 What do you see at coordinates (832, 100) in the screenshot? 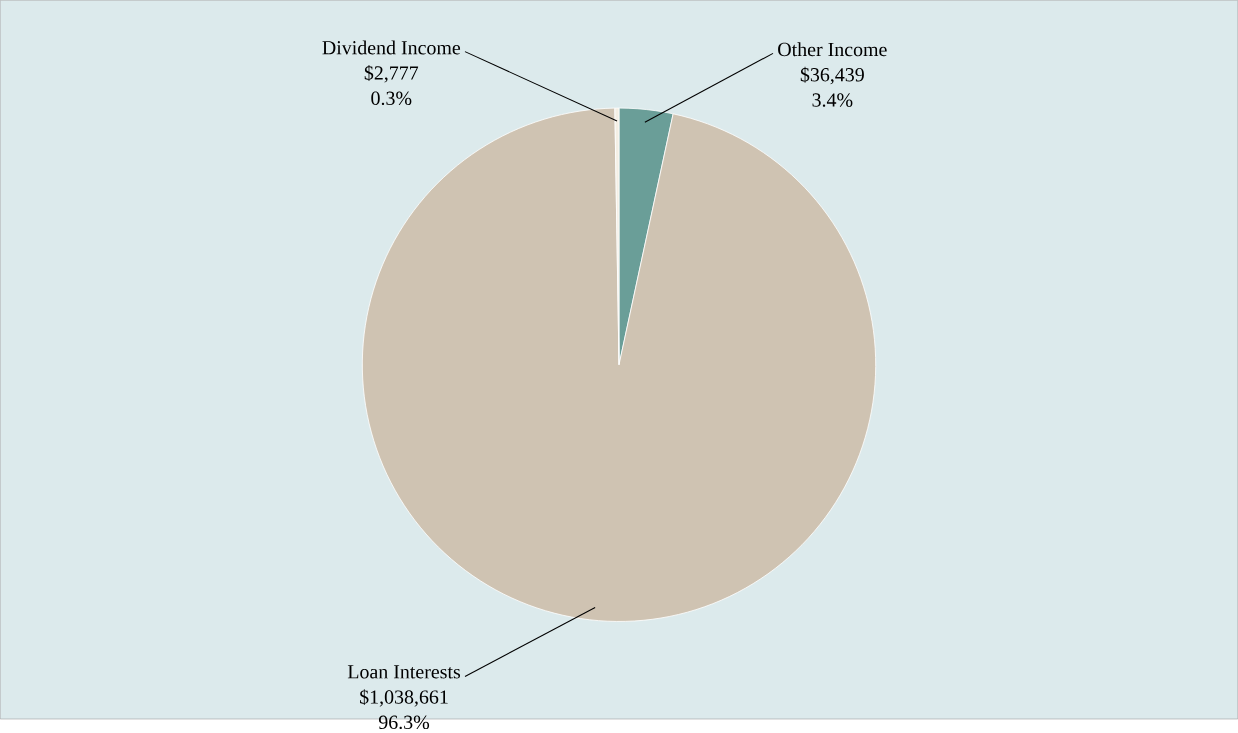
I see `text: 3.4%` at bounding box center [832, 100].